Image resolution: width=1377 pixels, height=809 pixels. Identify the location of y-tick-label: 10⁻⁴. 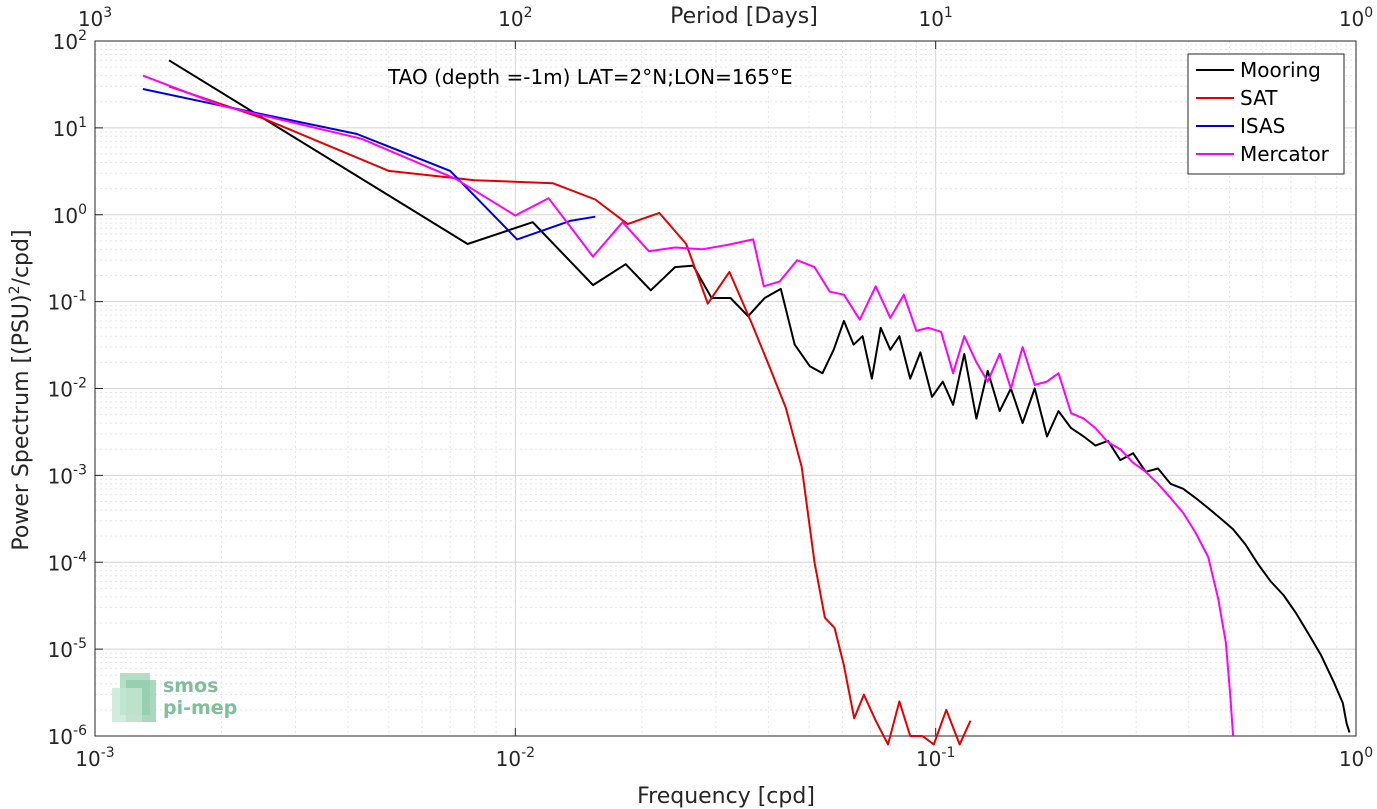
(68, 562).